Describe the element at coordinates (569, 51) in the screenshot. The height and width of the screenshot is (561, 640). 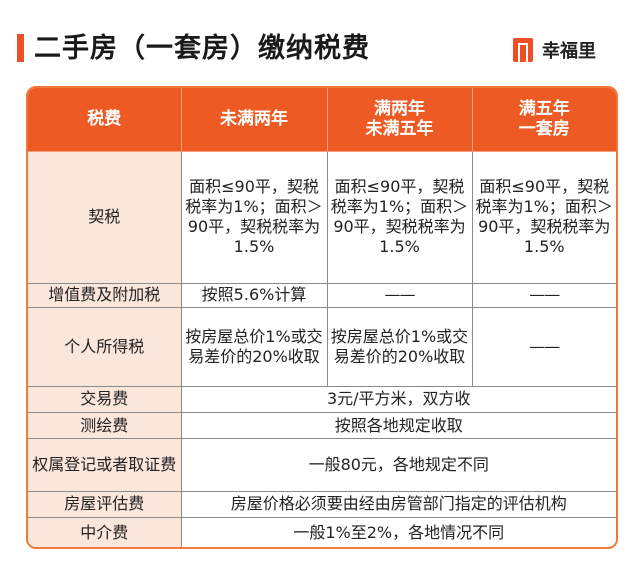
I see `brand-name: 幸福里` at that location.